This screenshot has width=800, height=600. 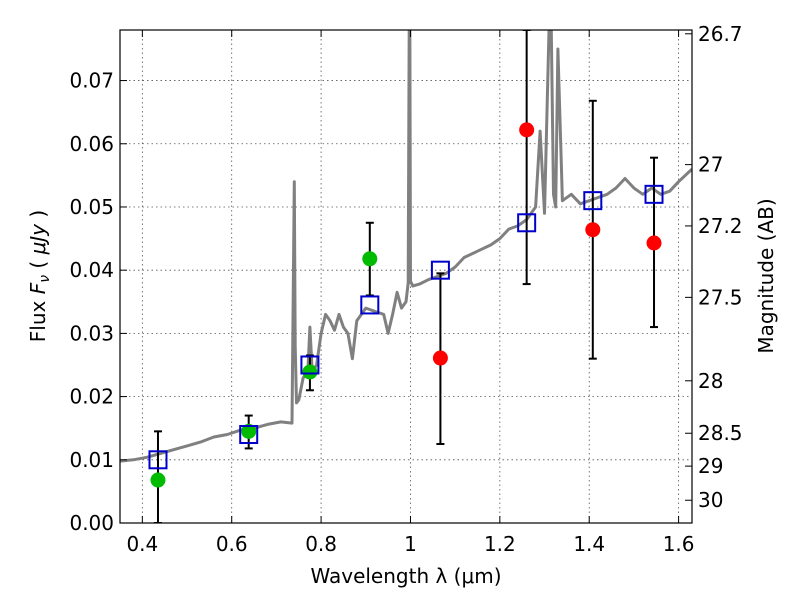 What do you see at coordinates (405, 576) in the screenshot?
I see `x-axis-label: Wavelength λ (μm)` at bounding box center [405, 576].